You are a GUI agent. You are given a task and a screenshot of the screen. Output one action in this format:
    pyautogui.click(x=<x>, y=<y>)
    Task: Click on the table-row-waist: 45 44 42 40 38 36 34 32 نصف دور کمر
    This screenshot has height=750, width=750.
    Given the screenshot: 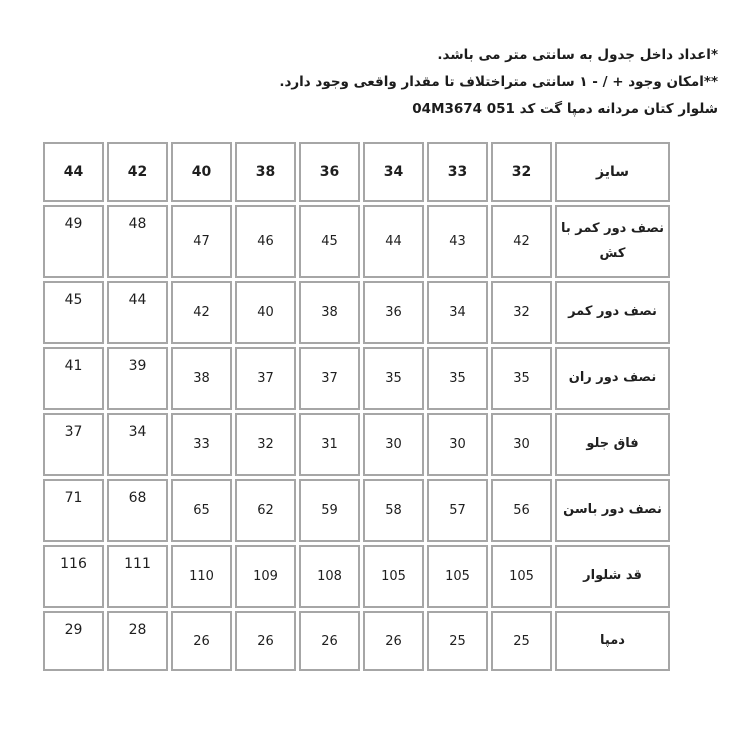 What is the action you would take?
    pyautogui.click(x=356, y=312)
    